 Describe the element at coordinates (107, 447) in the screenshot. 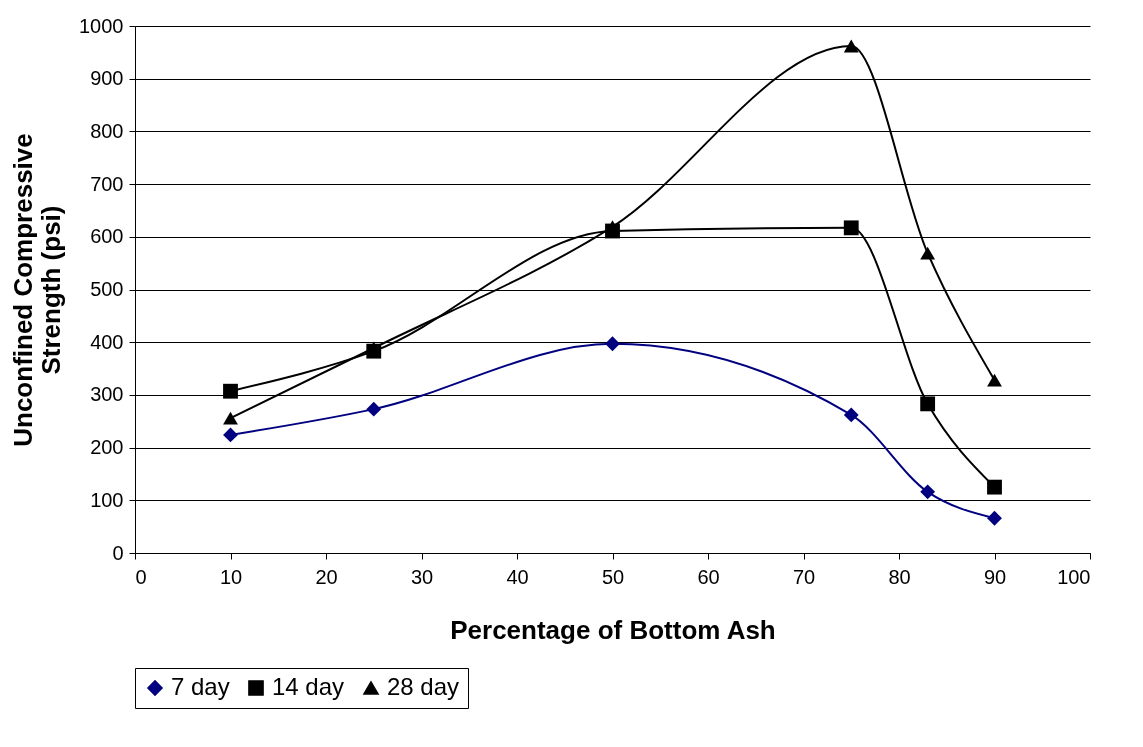

I see `y-tick-label: 200` at that location.